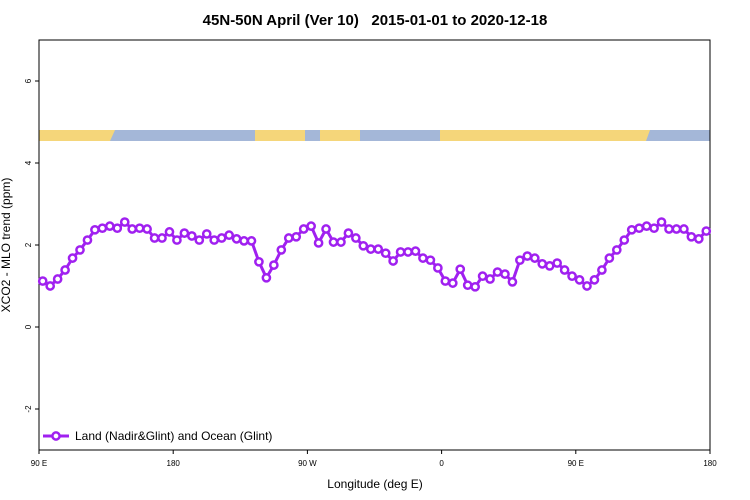 This screenshot has width=750, height=500. I want to click on y-axis-label: XCO2 - MLO trend (ppm), so click(6, 245).